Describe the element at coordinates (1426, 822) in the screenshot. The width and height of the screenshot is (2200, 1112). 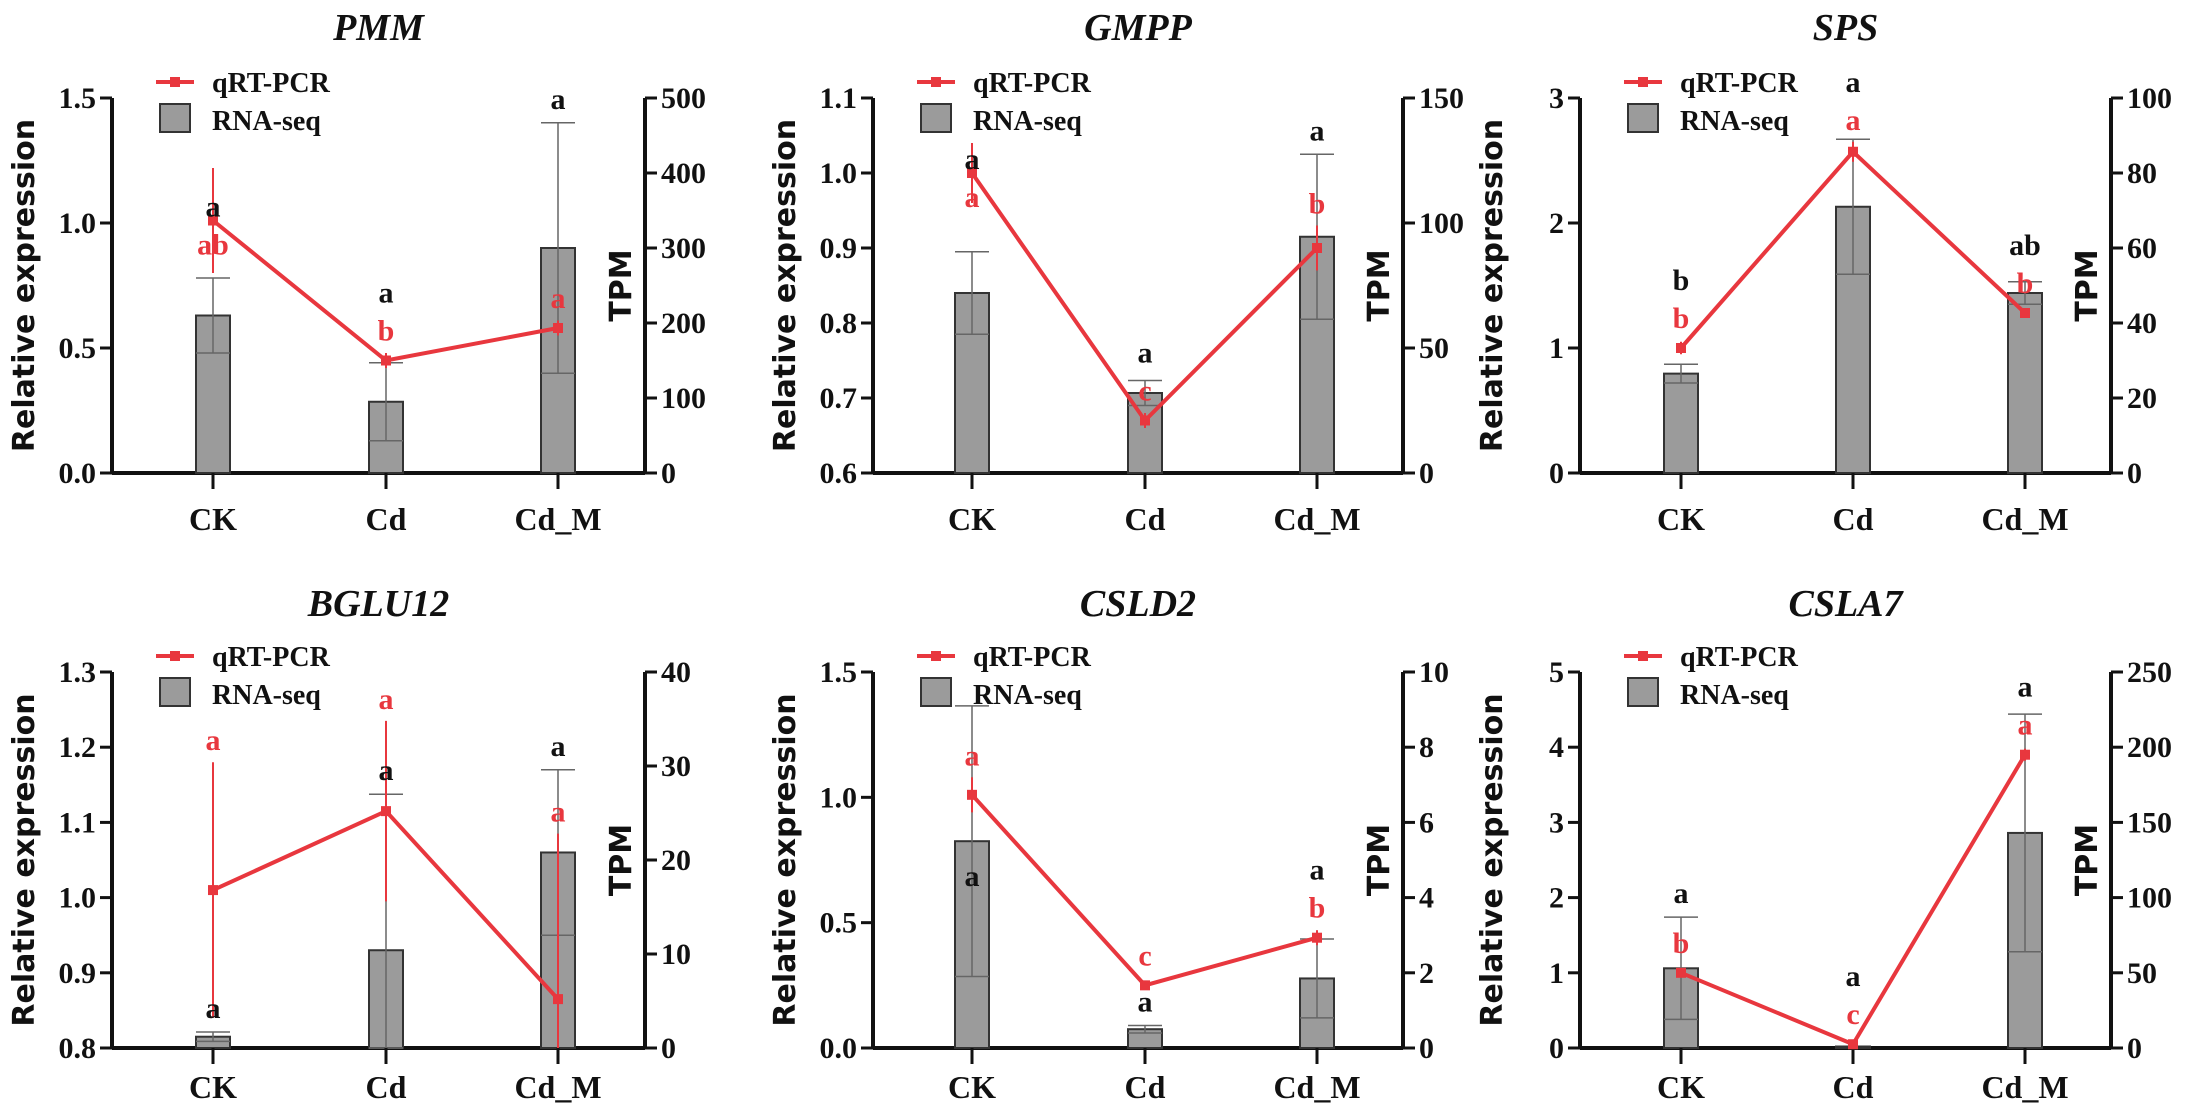
I see `right-tick-label: 6` at that location.